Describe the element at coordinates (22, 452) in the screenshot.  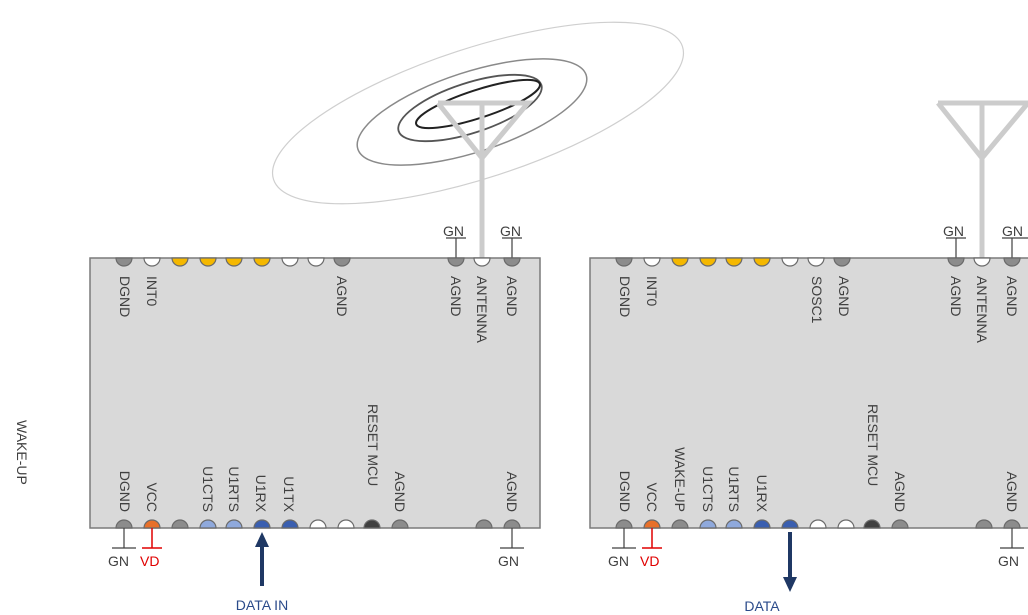
I see `side-label-wake-up: WAKE-UP` at that location.